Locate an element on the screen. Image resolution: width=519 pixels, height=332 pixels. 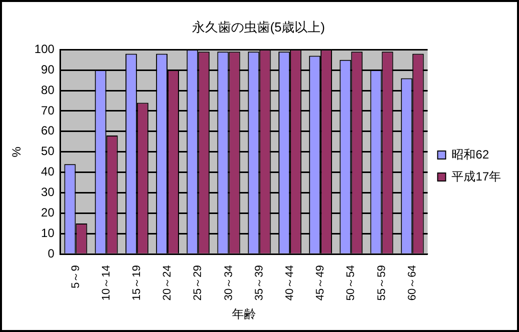
x-tick-label: 25～29 is located at coordinates (198, 283).